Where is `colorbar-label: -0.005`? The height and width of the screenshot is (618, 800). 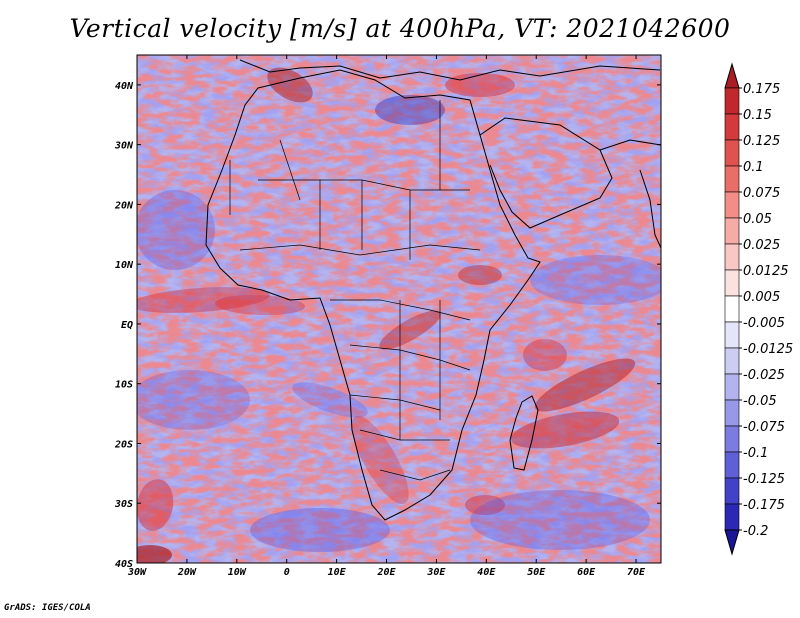
colorbar-label: -0.005 is located at coordinates (764, 323).